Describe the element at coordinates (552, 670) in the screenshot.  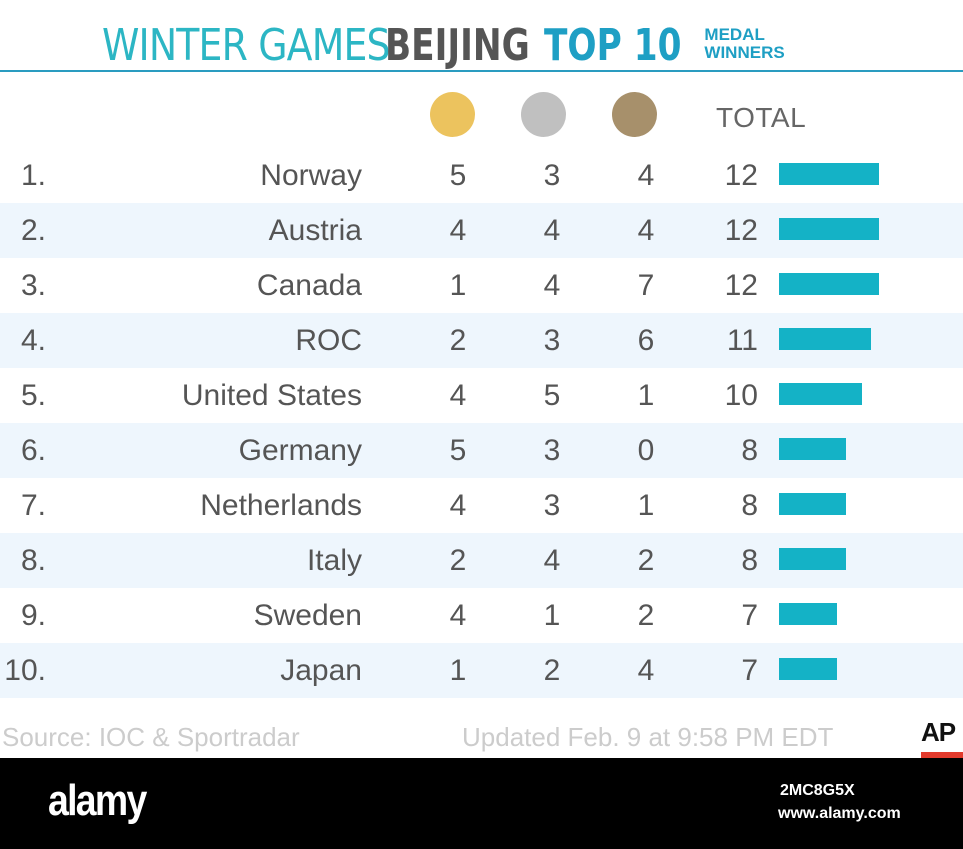
I see `silver-count: 2` at that location.